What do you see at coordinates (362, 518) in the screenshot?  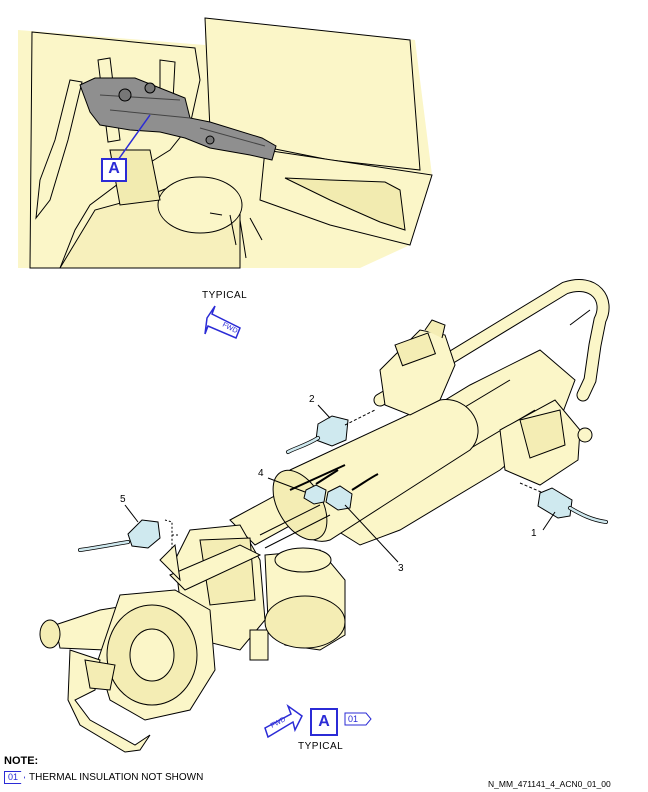 I see `part-3-connector` at bounding box center [362, 518].